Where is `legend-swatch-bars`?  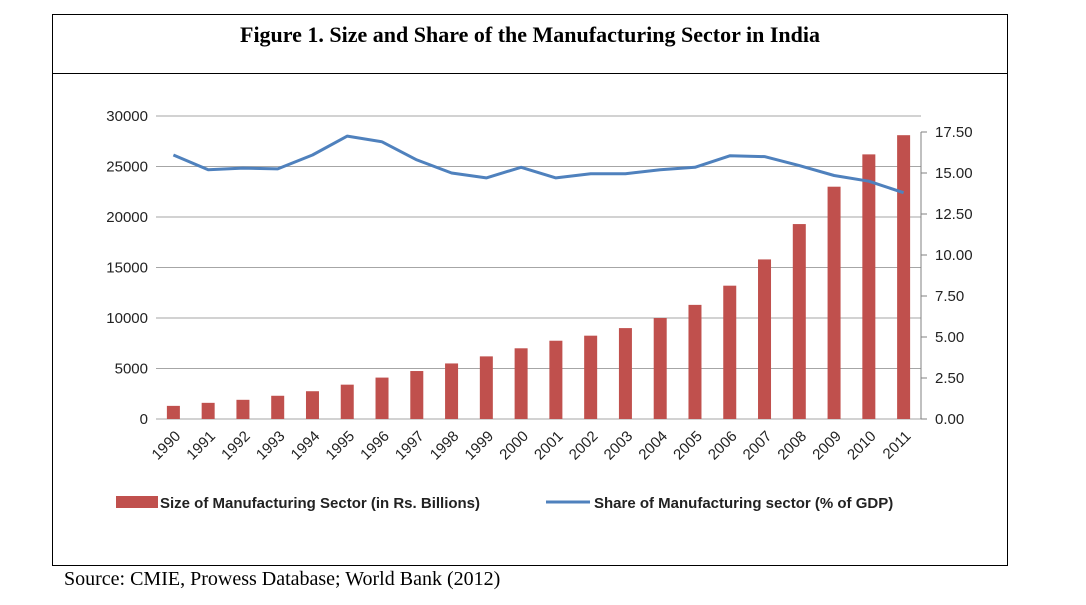
legend-swatch-bars is located at coordinates (137, 502).